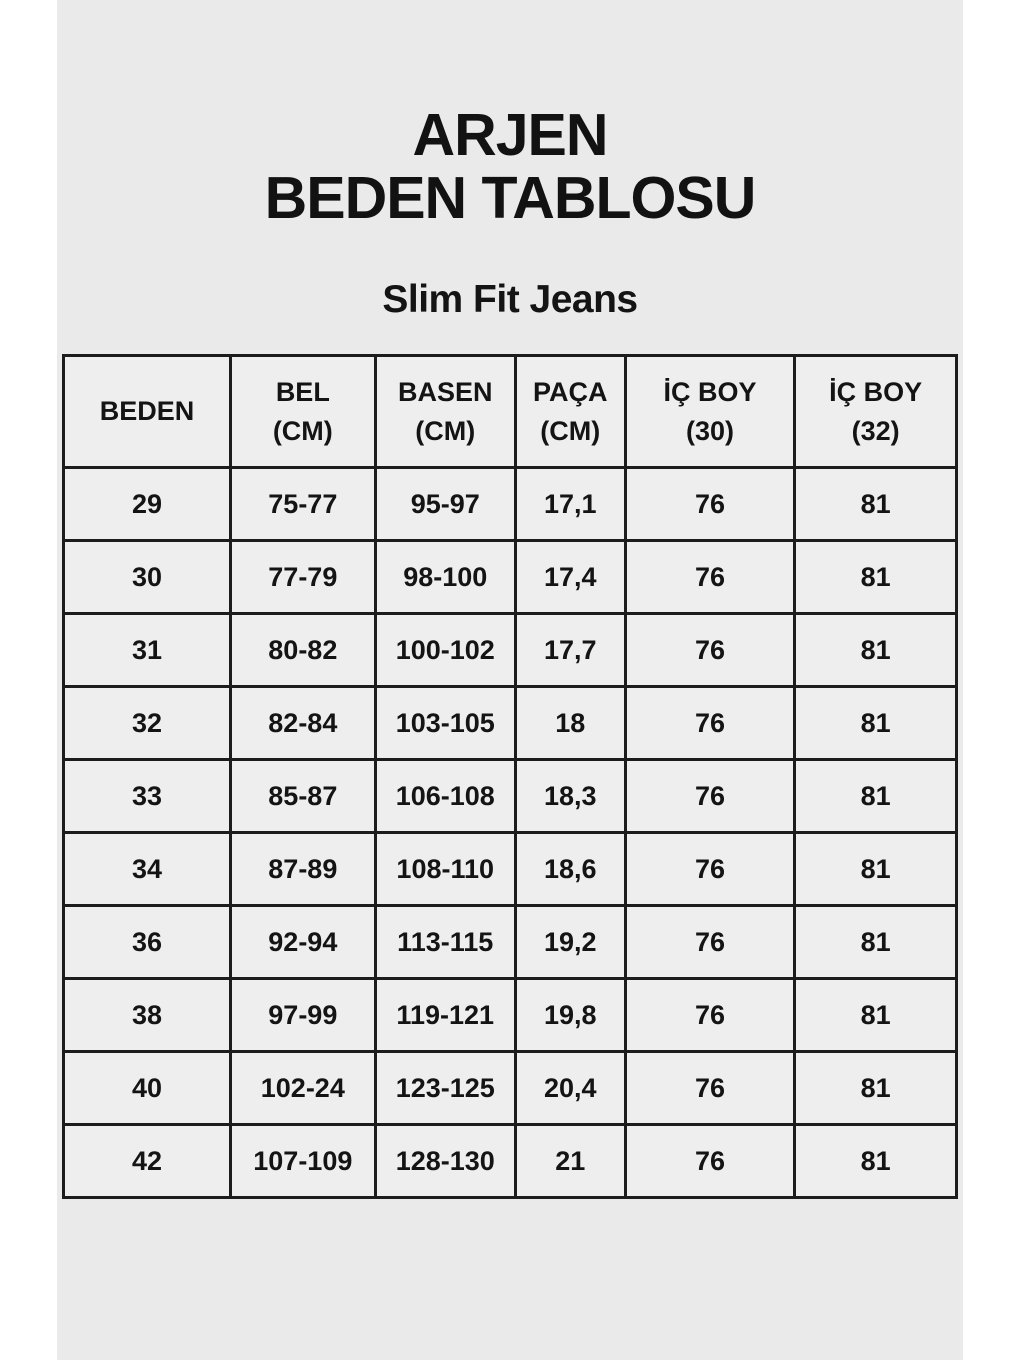 The width and height of the screenshot is (1020, 1360). Describe the element at coordinates (147, 942) in the screenshot. I see `table-cell: 36` at that location.